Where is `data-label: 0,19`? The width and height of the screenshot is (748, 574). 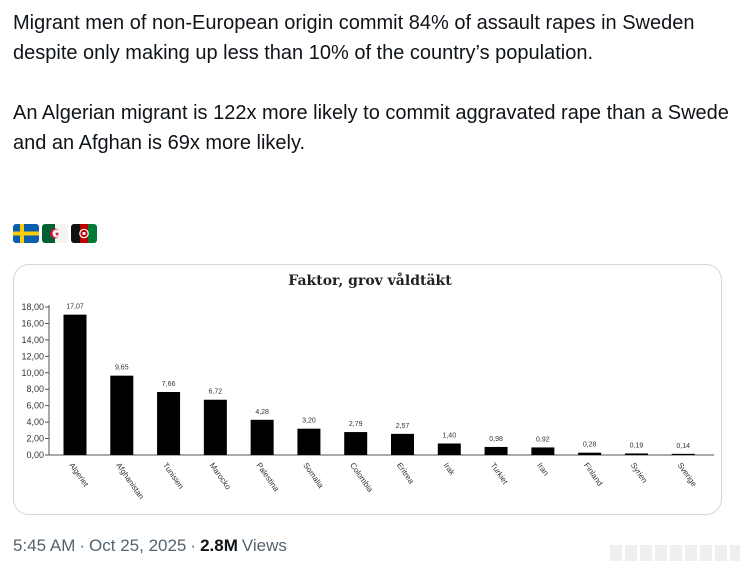 data-label: 0,19 is located at coordinates (637, 445).